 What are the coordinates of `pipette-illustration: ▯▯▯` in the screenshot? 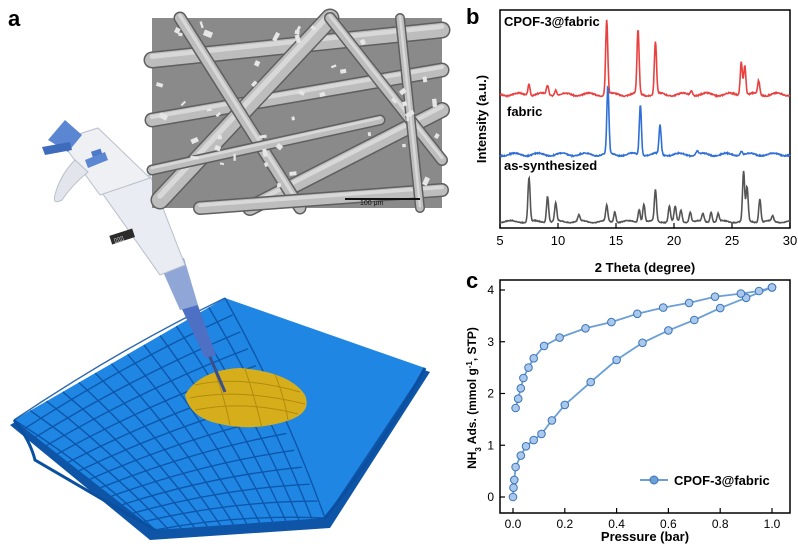 It's located at (134, 256).